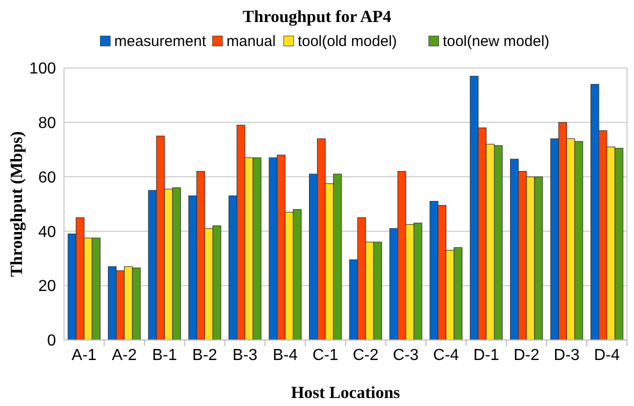 The height and width of the screenshot is (406, 634). I want to click on x-tick-label: C-1, so click(325, 355).